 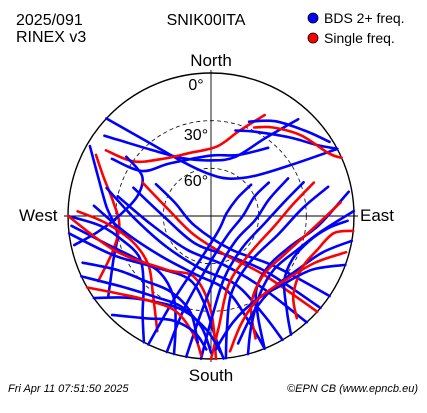 I want to click on ring-label-0: 0°, so click(x=195, y=85).